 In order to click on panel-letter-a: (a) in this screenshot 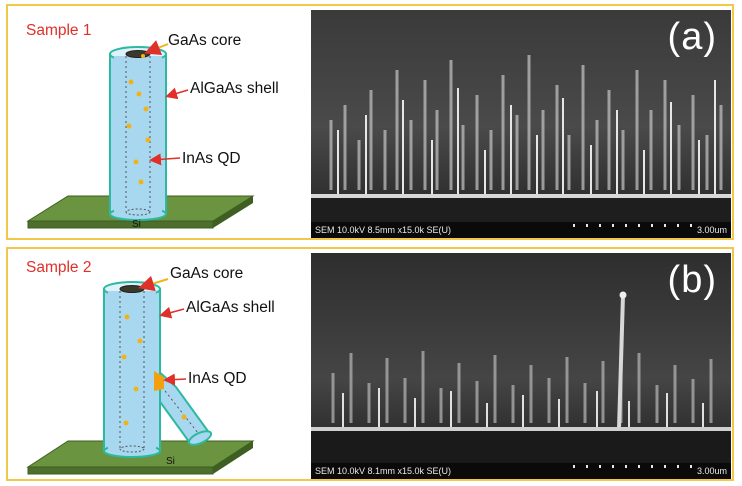, I will do `click(692, 37)`.